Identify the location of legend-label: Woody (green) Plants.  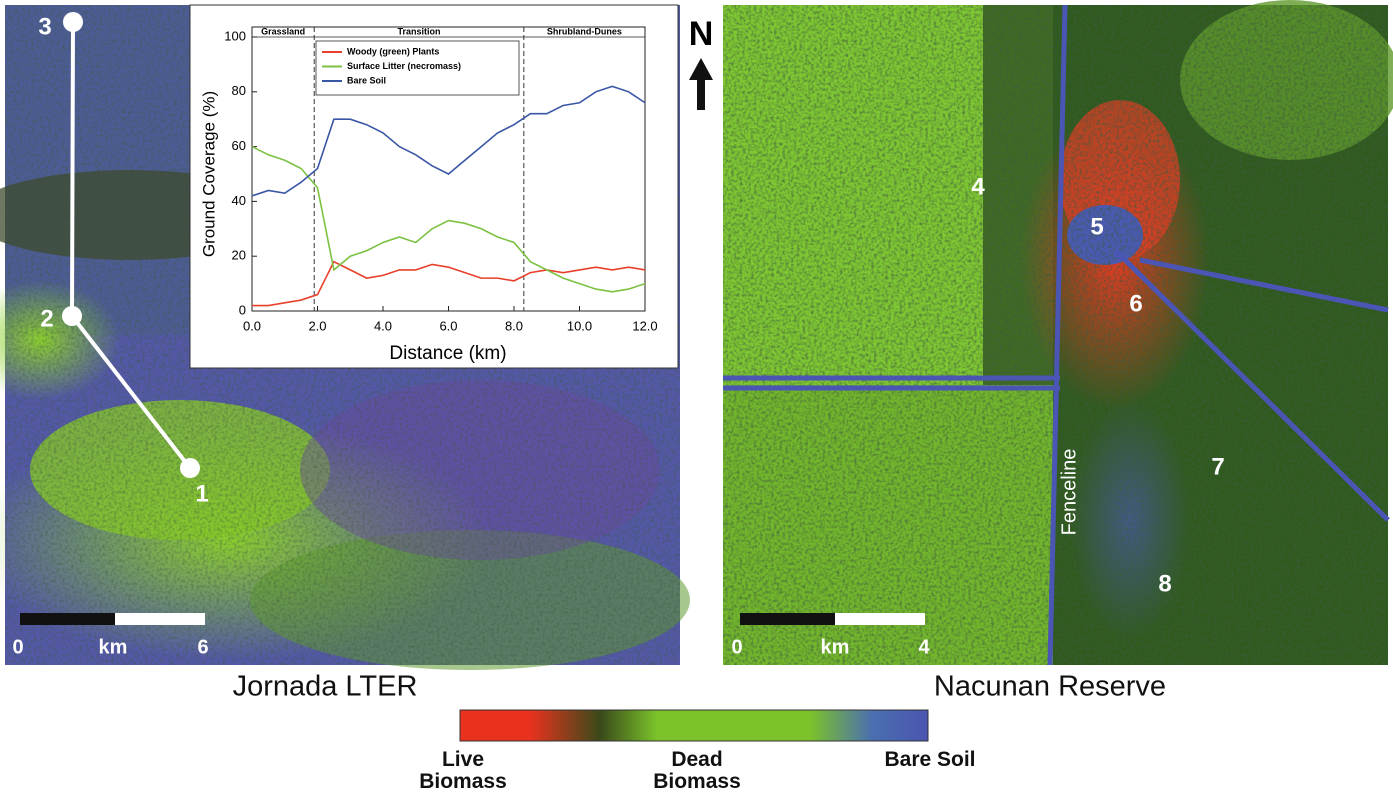
(393, 51).